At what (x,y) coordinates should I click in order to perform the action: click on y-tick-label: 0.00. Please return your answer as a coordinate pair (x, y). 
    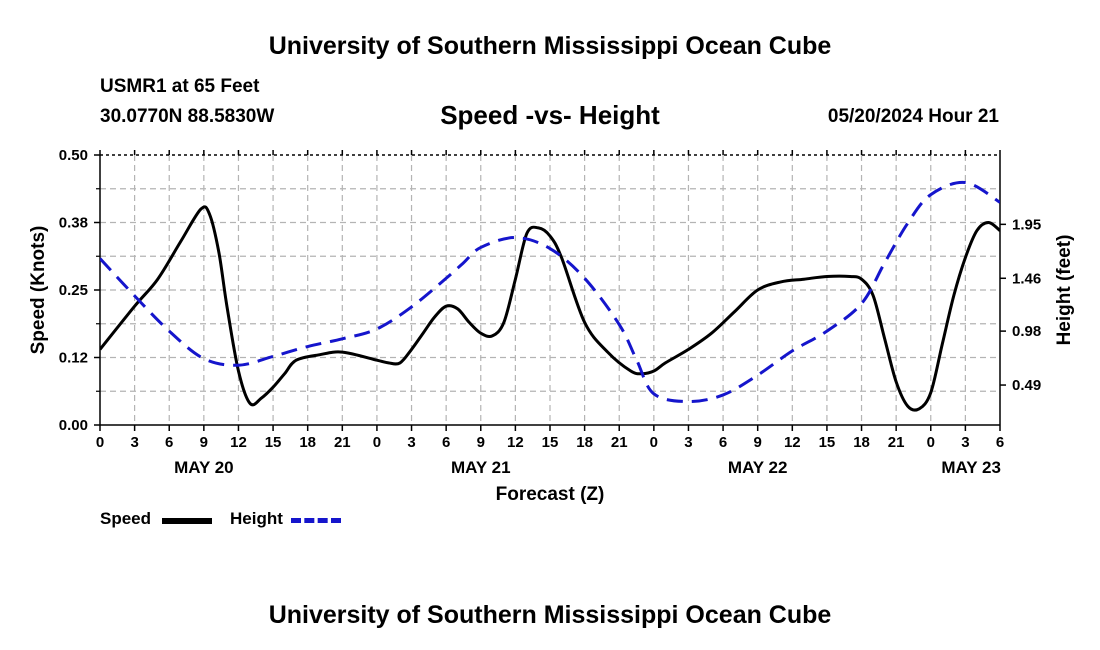
    Looking at the image, I should click on (73, 425).